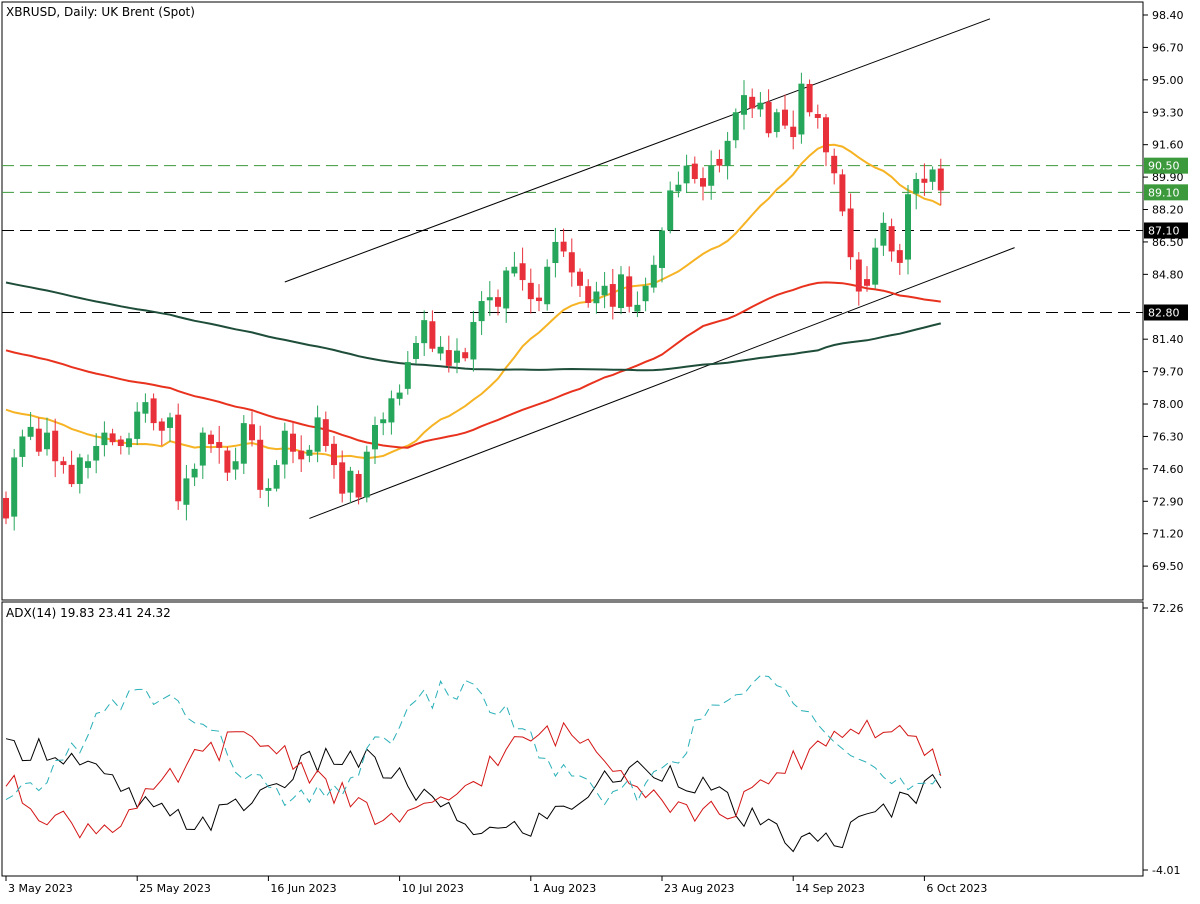  What do you see at coordinates (1164, 192) in the screenshot?
I see `level-tag-label: 89.10` at bounding box center [1164, 192].